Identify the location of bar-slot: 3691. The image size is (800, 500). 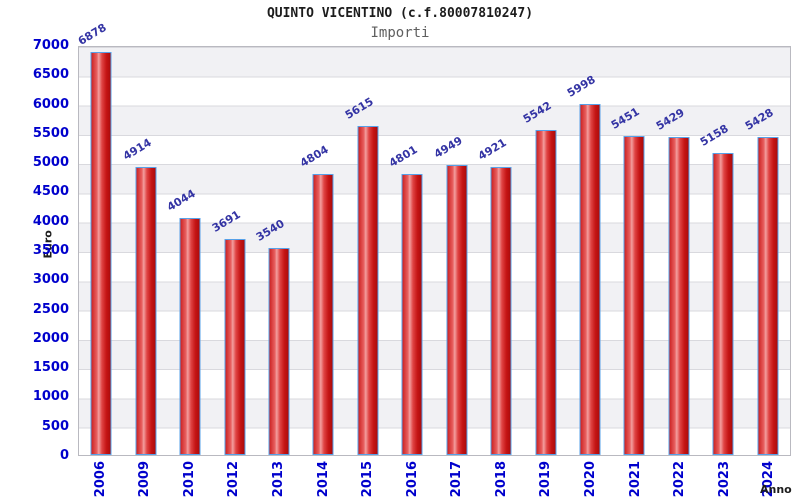
(232, 251).